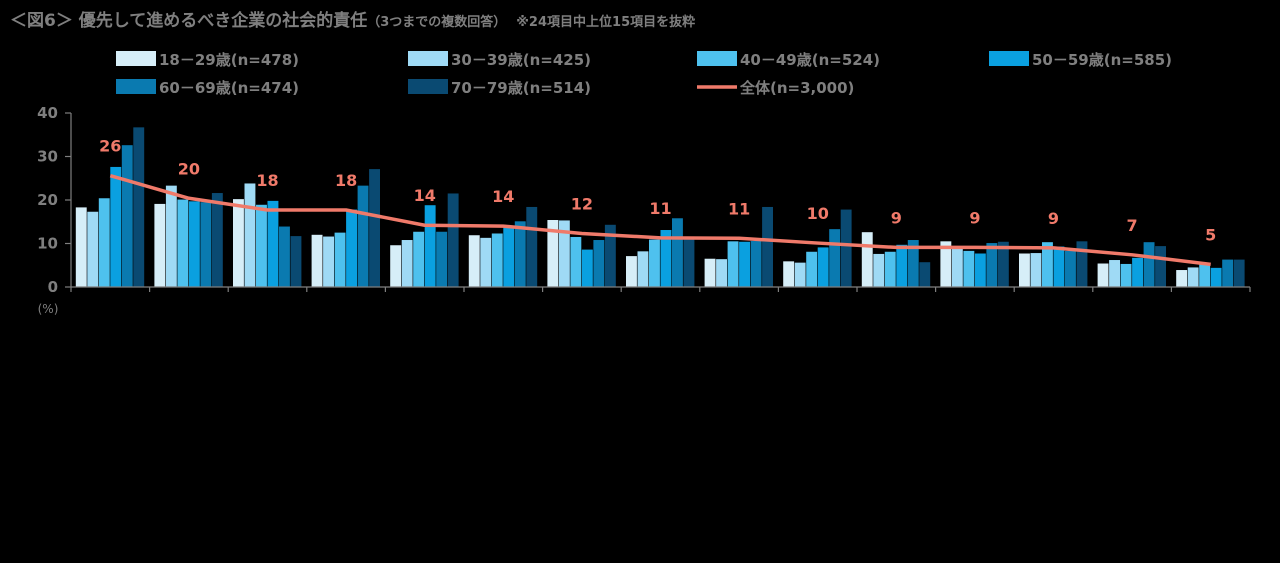 Image resolution: width=1280 pixels, height=563 pixels. I want to click on legend-item: 40－49歳(n=524), so click(788, 60).